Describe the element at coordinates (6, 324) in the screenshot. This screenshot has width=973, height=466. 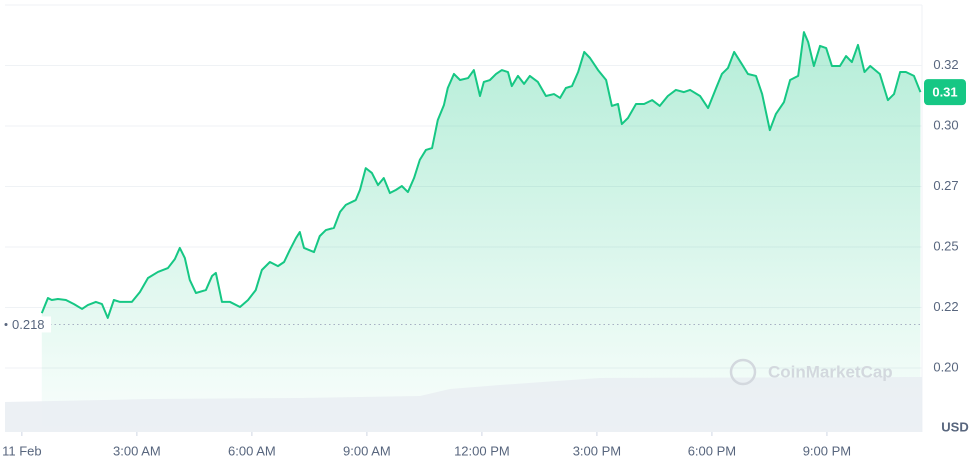
I see `reference-dot` at that location.